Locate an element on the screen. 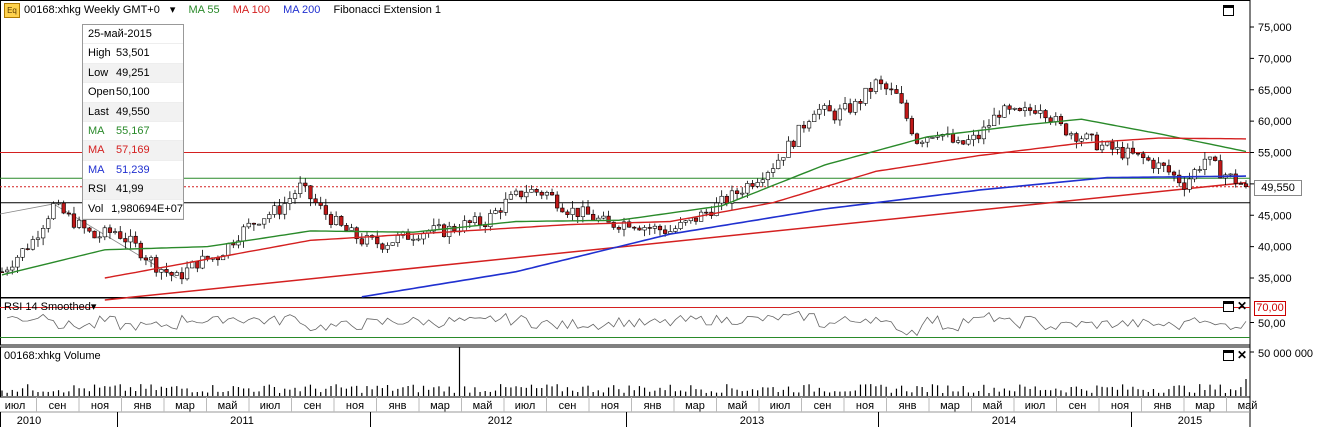 This screenshot has height=427, width=1340. info-label: Open is located at coordinates (101, 92).